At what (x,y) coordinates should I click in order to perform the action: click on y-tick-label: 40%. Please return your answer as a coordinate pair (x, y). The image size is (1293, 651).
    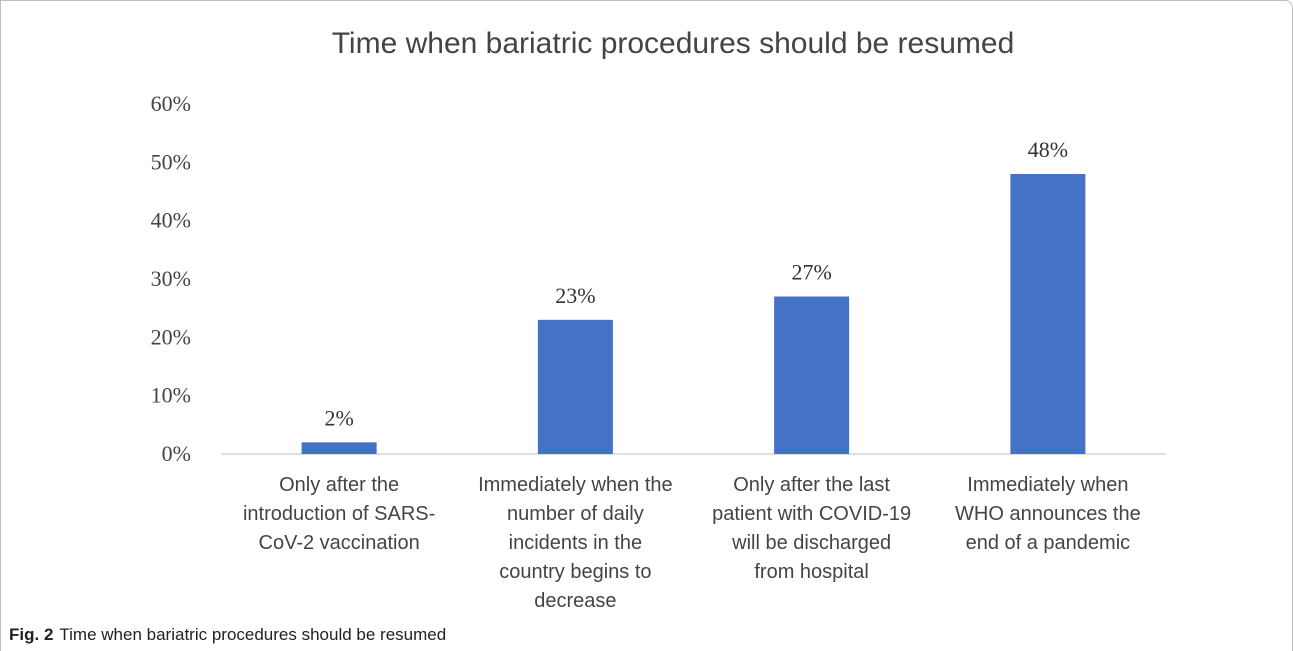
    Looking at the image, I should click on (171, 220).